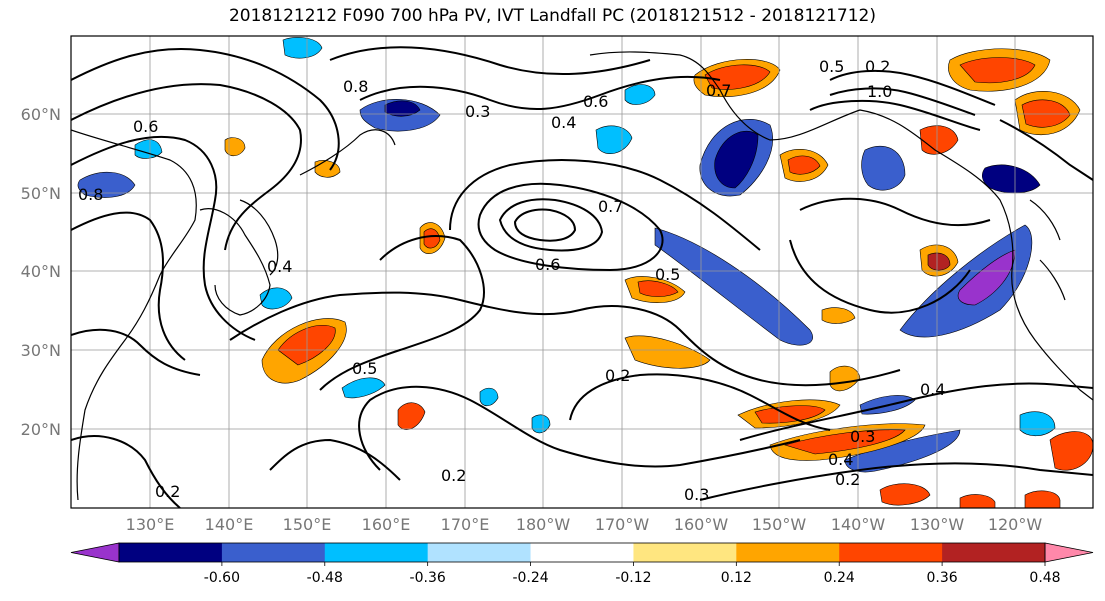  What do you see at coordinates (229, 524) in the screenshot?
I see `lon-label: 140°E` at bounding box center [229, 524].